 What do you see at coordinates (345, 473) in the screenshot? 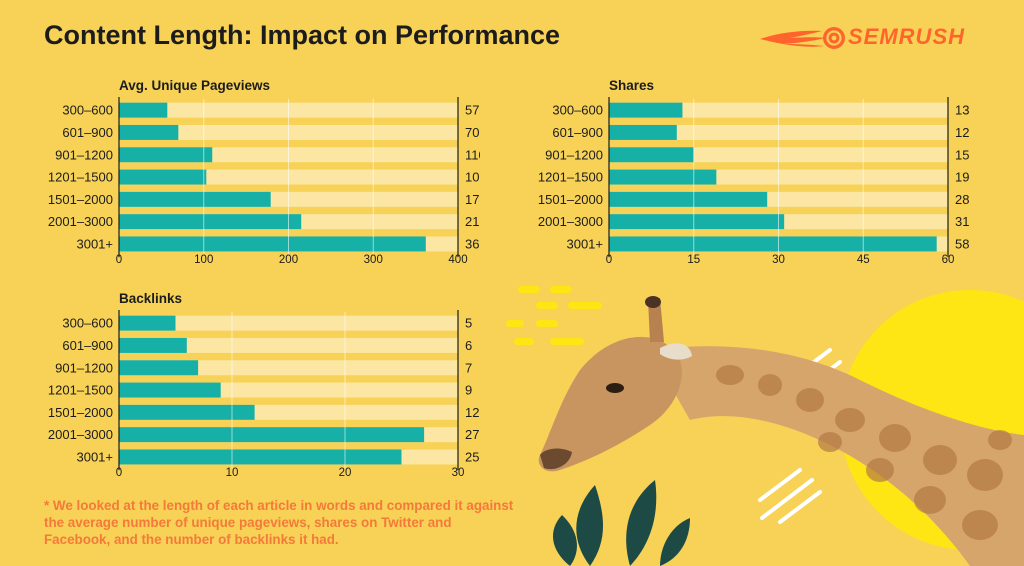
I see `backlinks-tick-label-2: 20` at bounding box center [345, 473].